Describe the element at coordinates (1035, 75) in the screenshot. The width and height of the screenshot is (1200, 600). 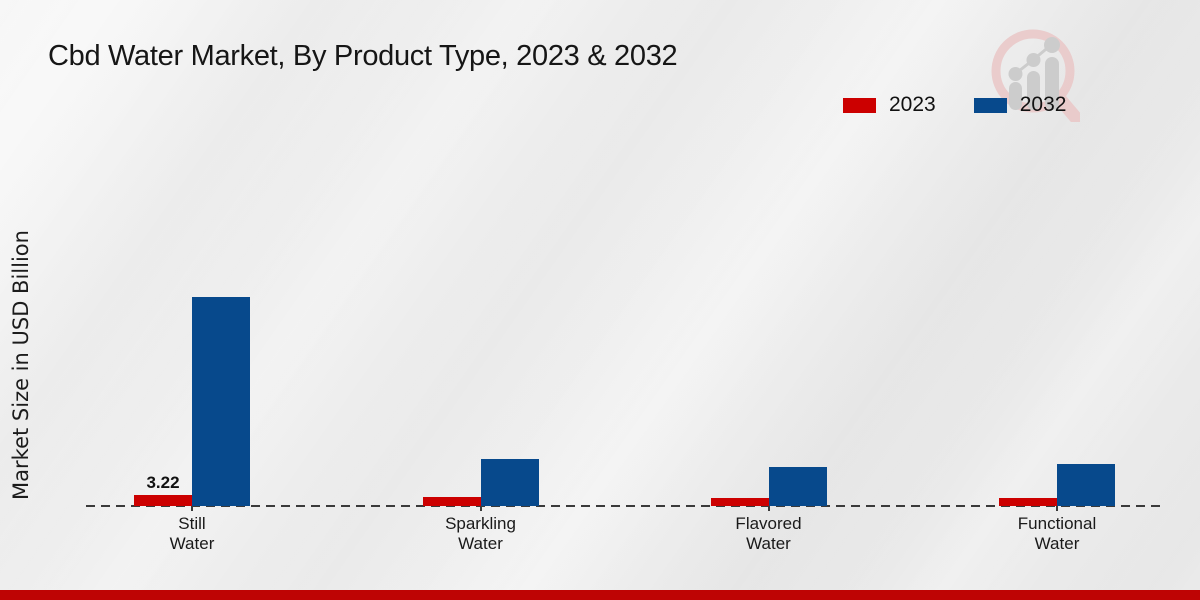
I see `magnifier-bar-chart-watermark-icon` at that location.